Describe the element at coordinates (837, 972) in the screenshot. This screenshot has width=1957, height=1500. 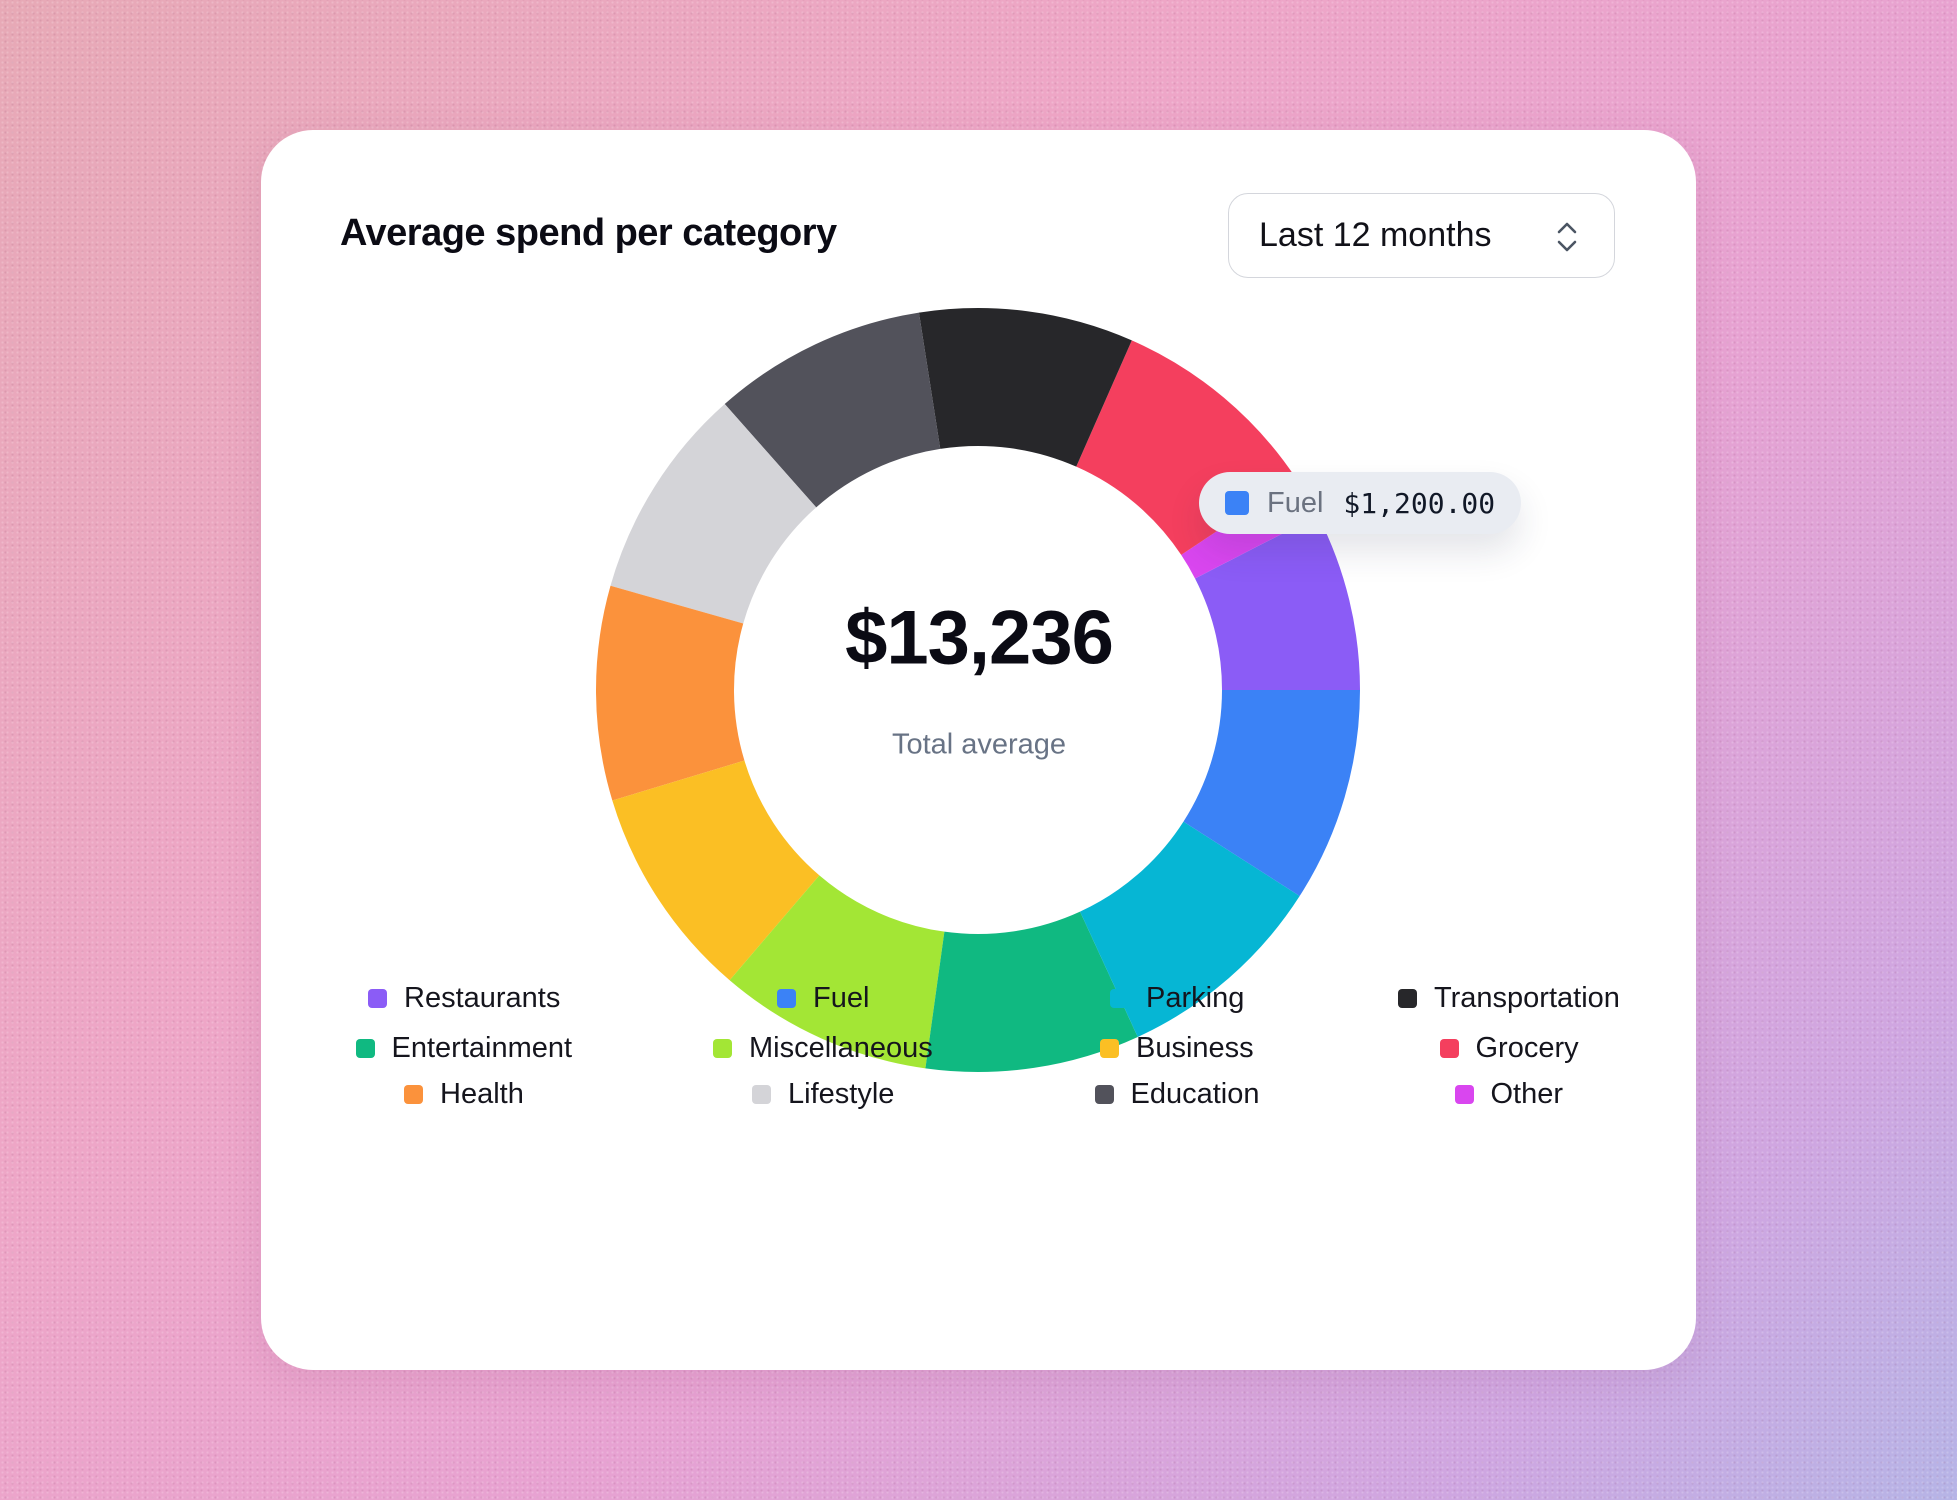
I see `donut-slice-miscellaneous` at that location.